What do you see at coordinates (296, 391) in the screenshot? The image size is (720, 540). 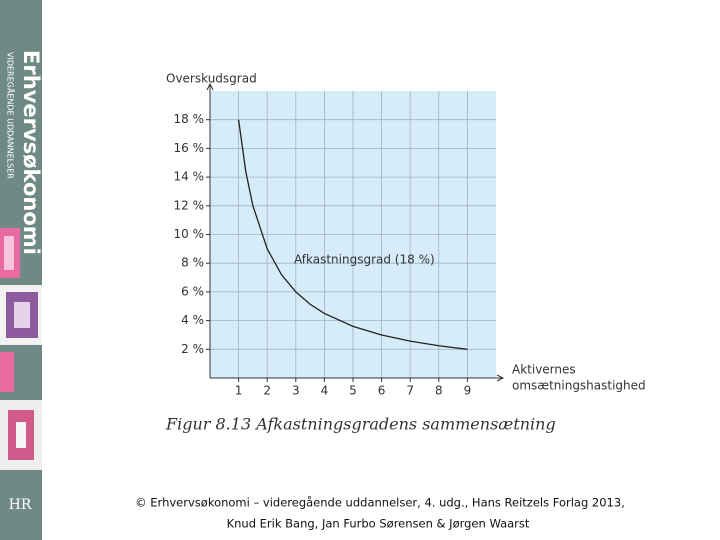 I see `x-tick-label: 3` at bounding box center [296, 391].